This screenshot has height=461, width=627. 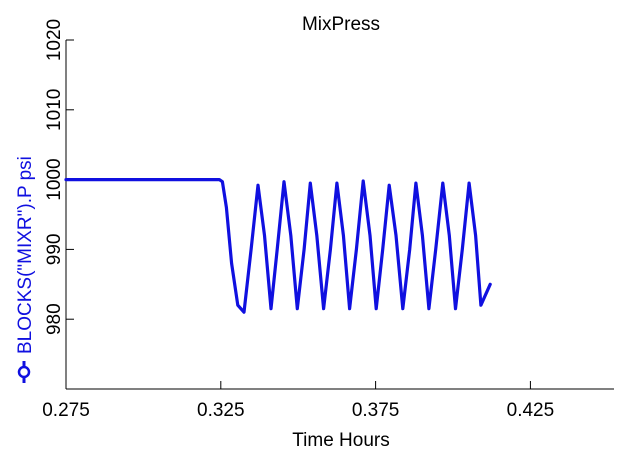 I want to click on x-tick-label: 0.375, so click(x=376, y=410).